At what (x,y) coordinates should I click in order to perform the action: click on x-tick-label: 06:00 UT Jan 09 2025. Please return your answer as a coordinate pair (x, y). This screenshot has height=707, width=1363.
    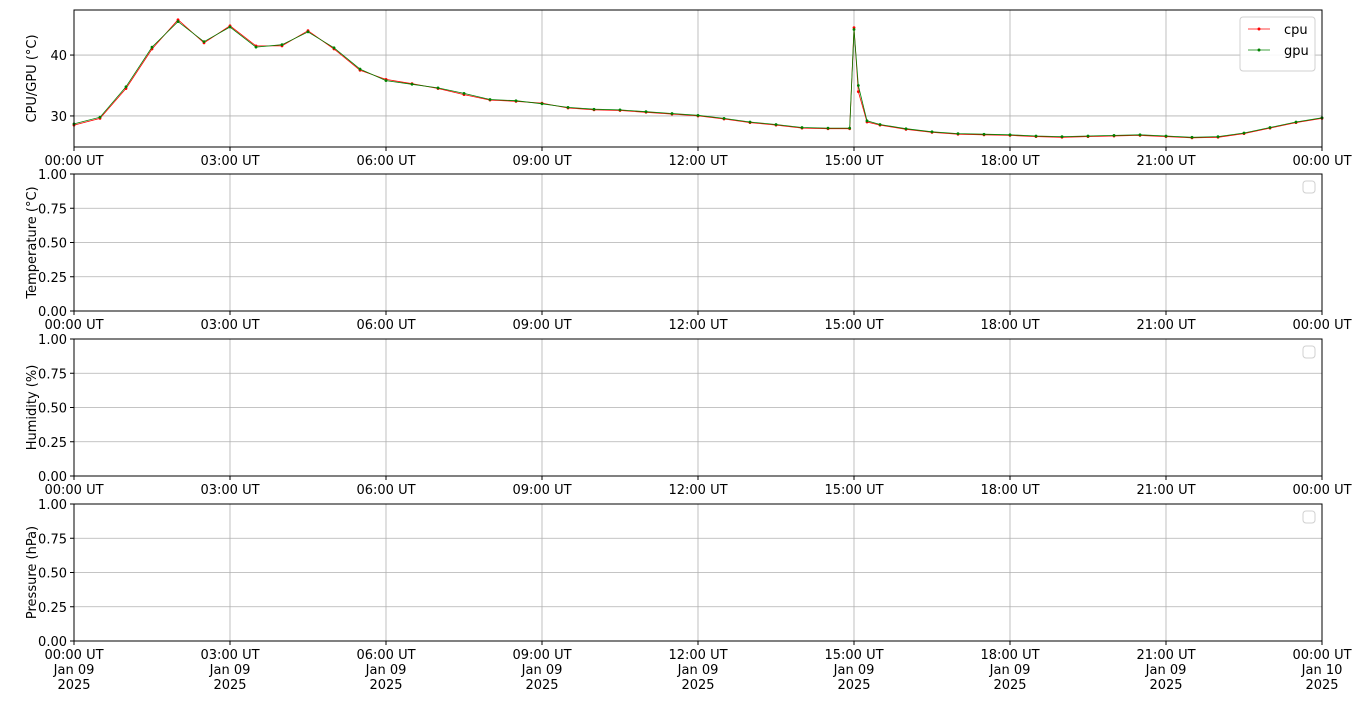
    Looking at the image, I should click on (385, 670).